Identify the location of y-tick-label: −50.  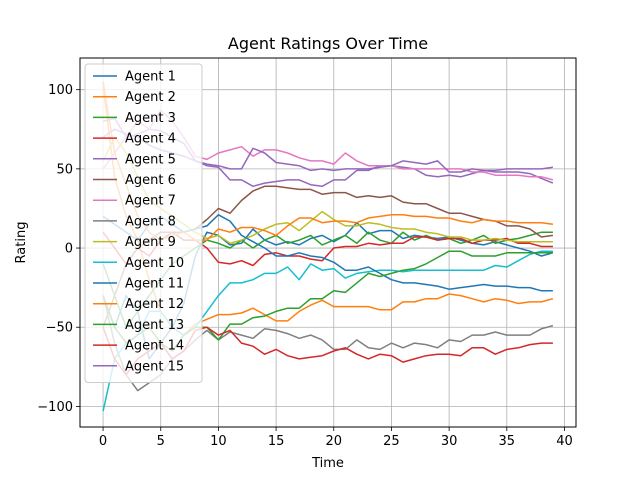
(59, 328).